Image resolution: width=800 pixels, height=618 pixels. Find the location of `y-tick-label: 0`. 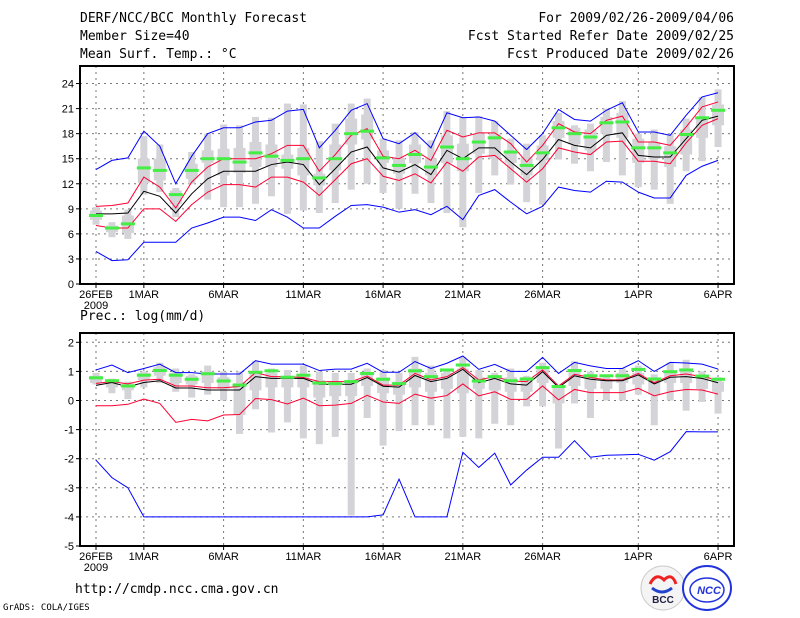

y-tick-label: 0 is located at coordinates (71, 402).